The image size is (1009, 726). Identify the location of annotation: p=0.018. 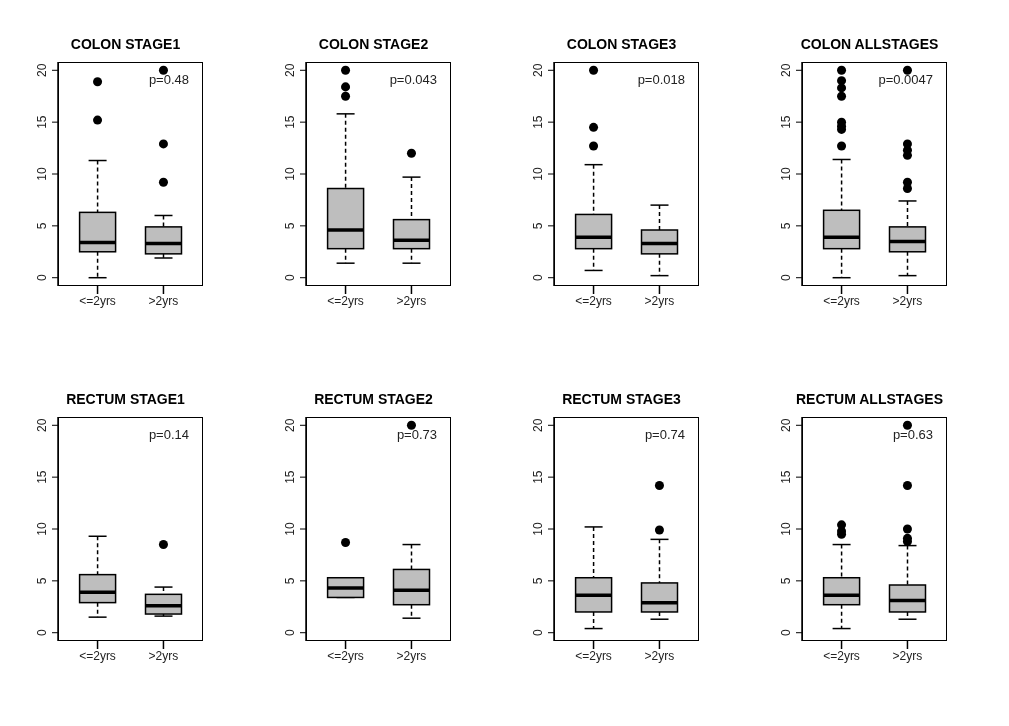
(661, 79).